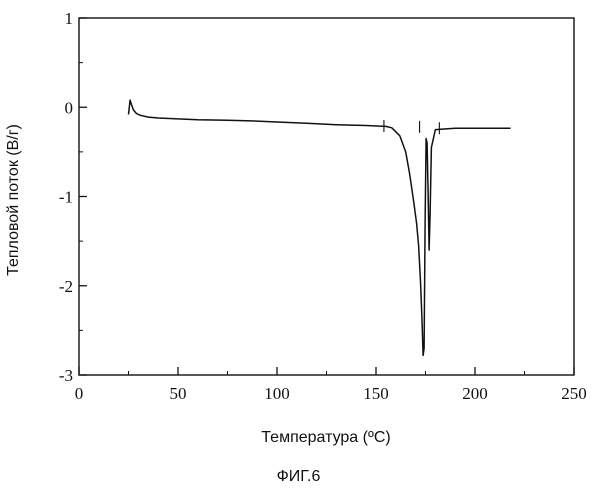 Image resolution: width=597 pixels, height=500 pixels. What do you see at coordinates (79, 393) in the screenshot?
I see `x-tick-label: 0` at bounding box center [79, 393].